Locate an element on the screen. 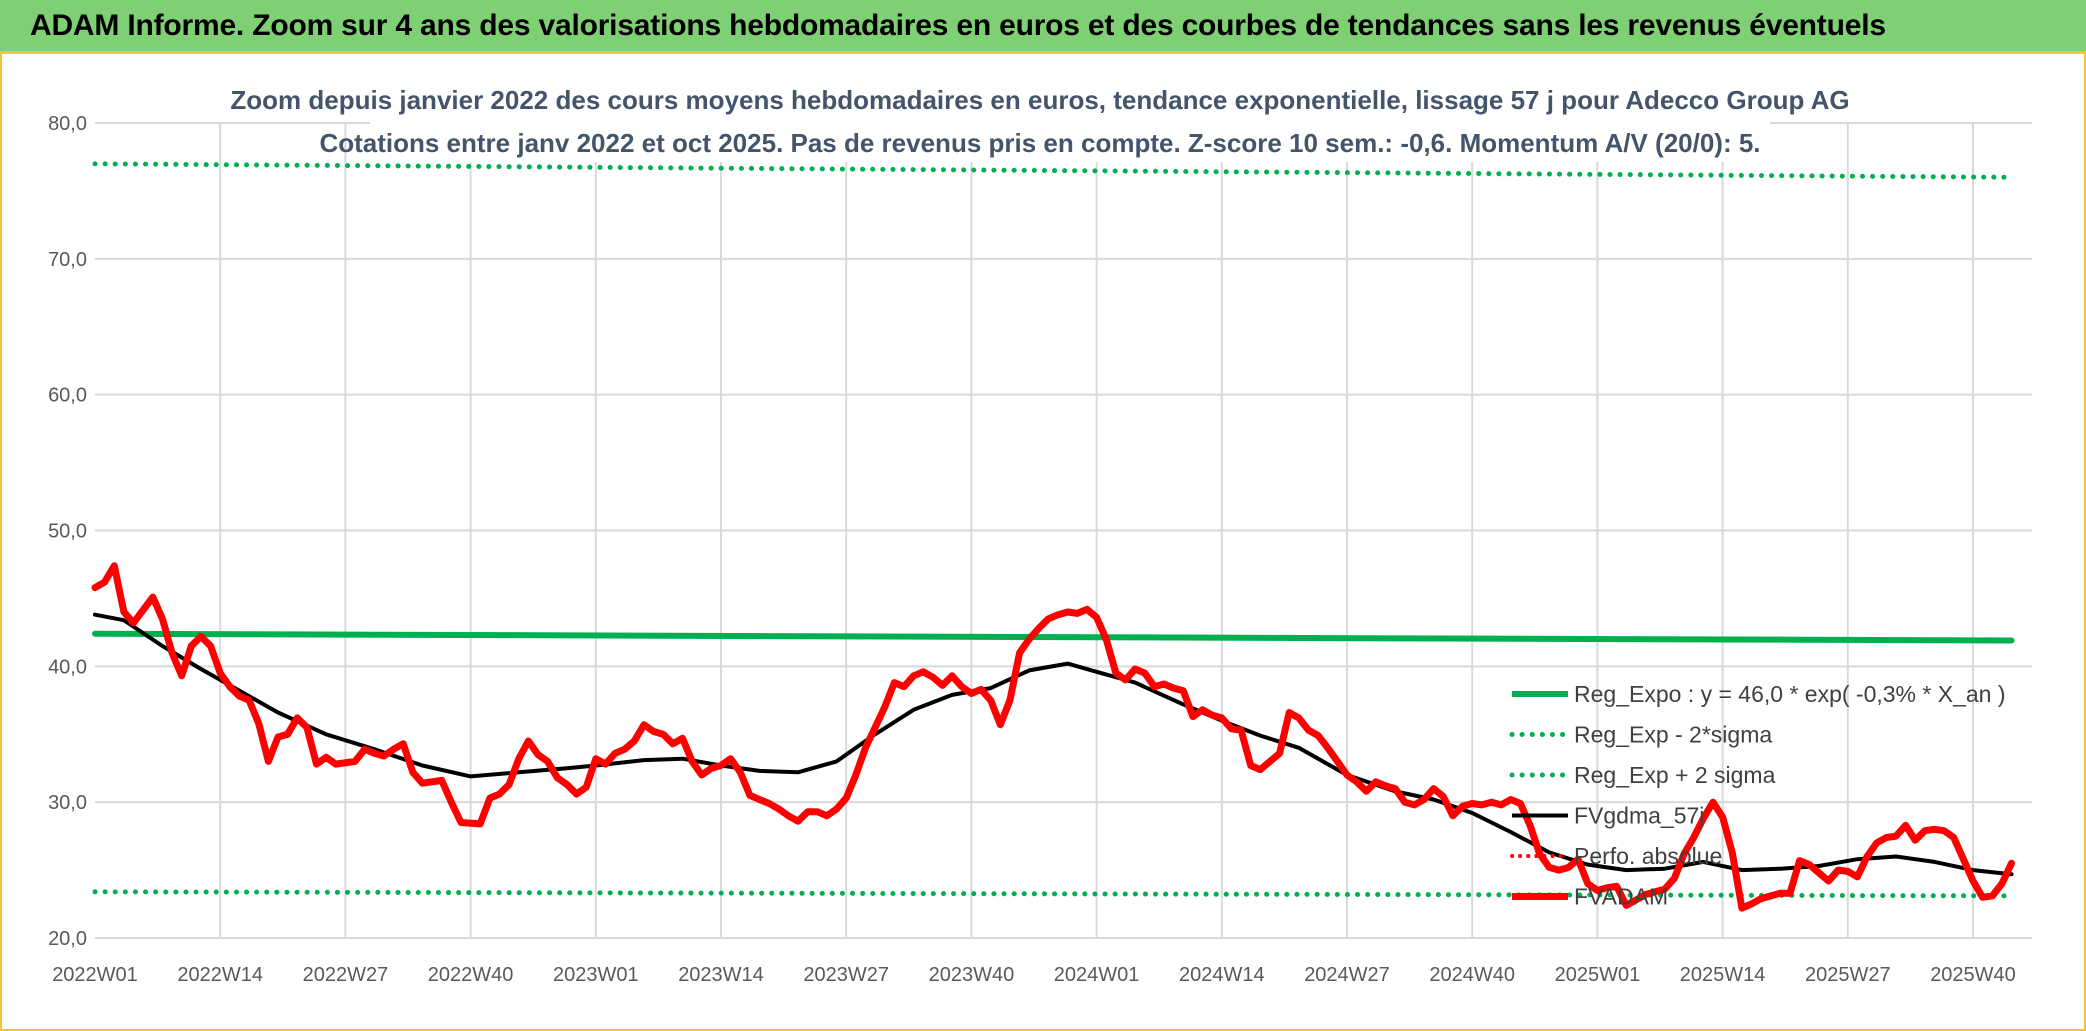 This screenshot has height=1031, width=2086. x-tick-label: 2025W01 is located at coordinates (1598, 975).